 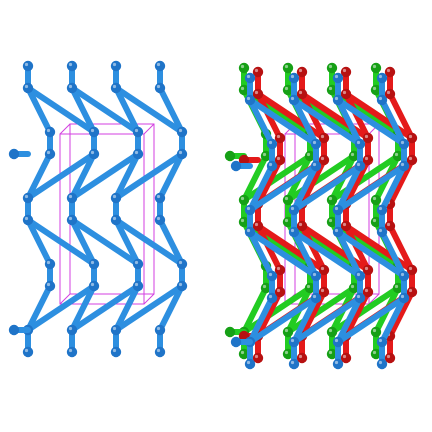 I want to click on unit-cell-front, so click(x=102, y=219).